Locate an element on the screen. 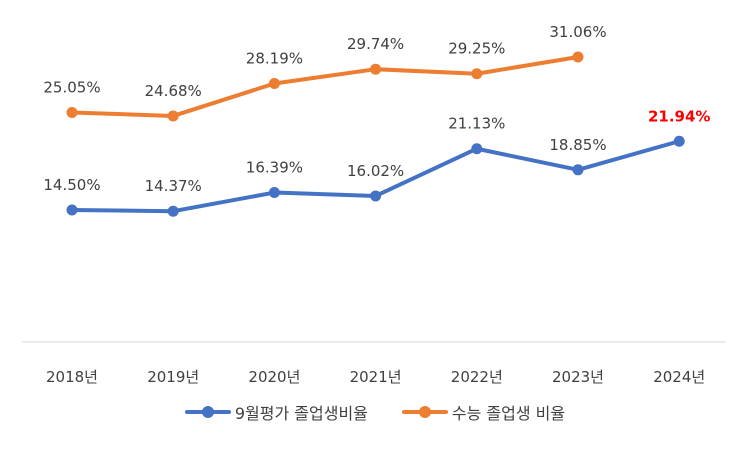 The image size is (750, 450). x-tick-label: 2019년 is located at coordinates (173, 377).